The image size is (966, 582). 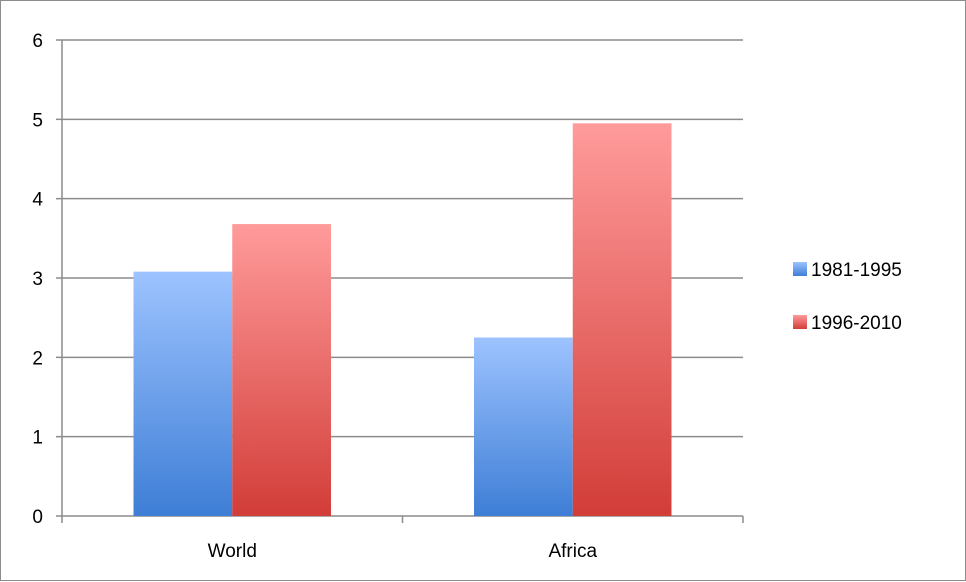 What do you see at coordinates (37, 358) in the screenshot?
I see `y-tick-label-2: 2` at bounding box center [37, 358].